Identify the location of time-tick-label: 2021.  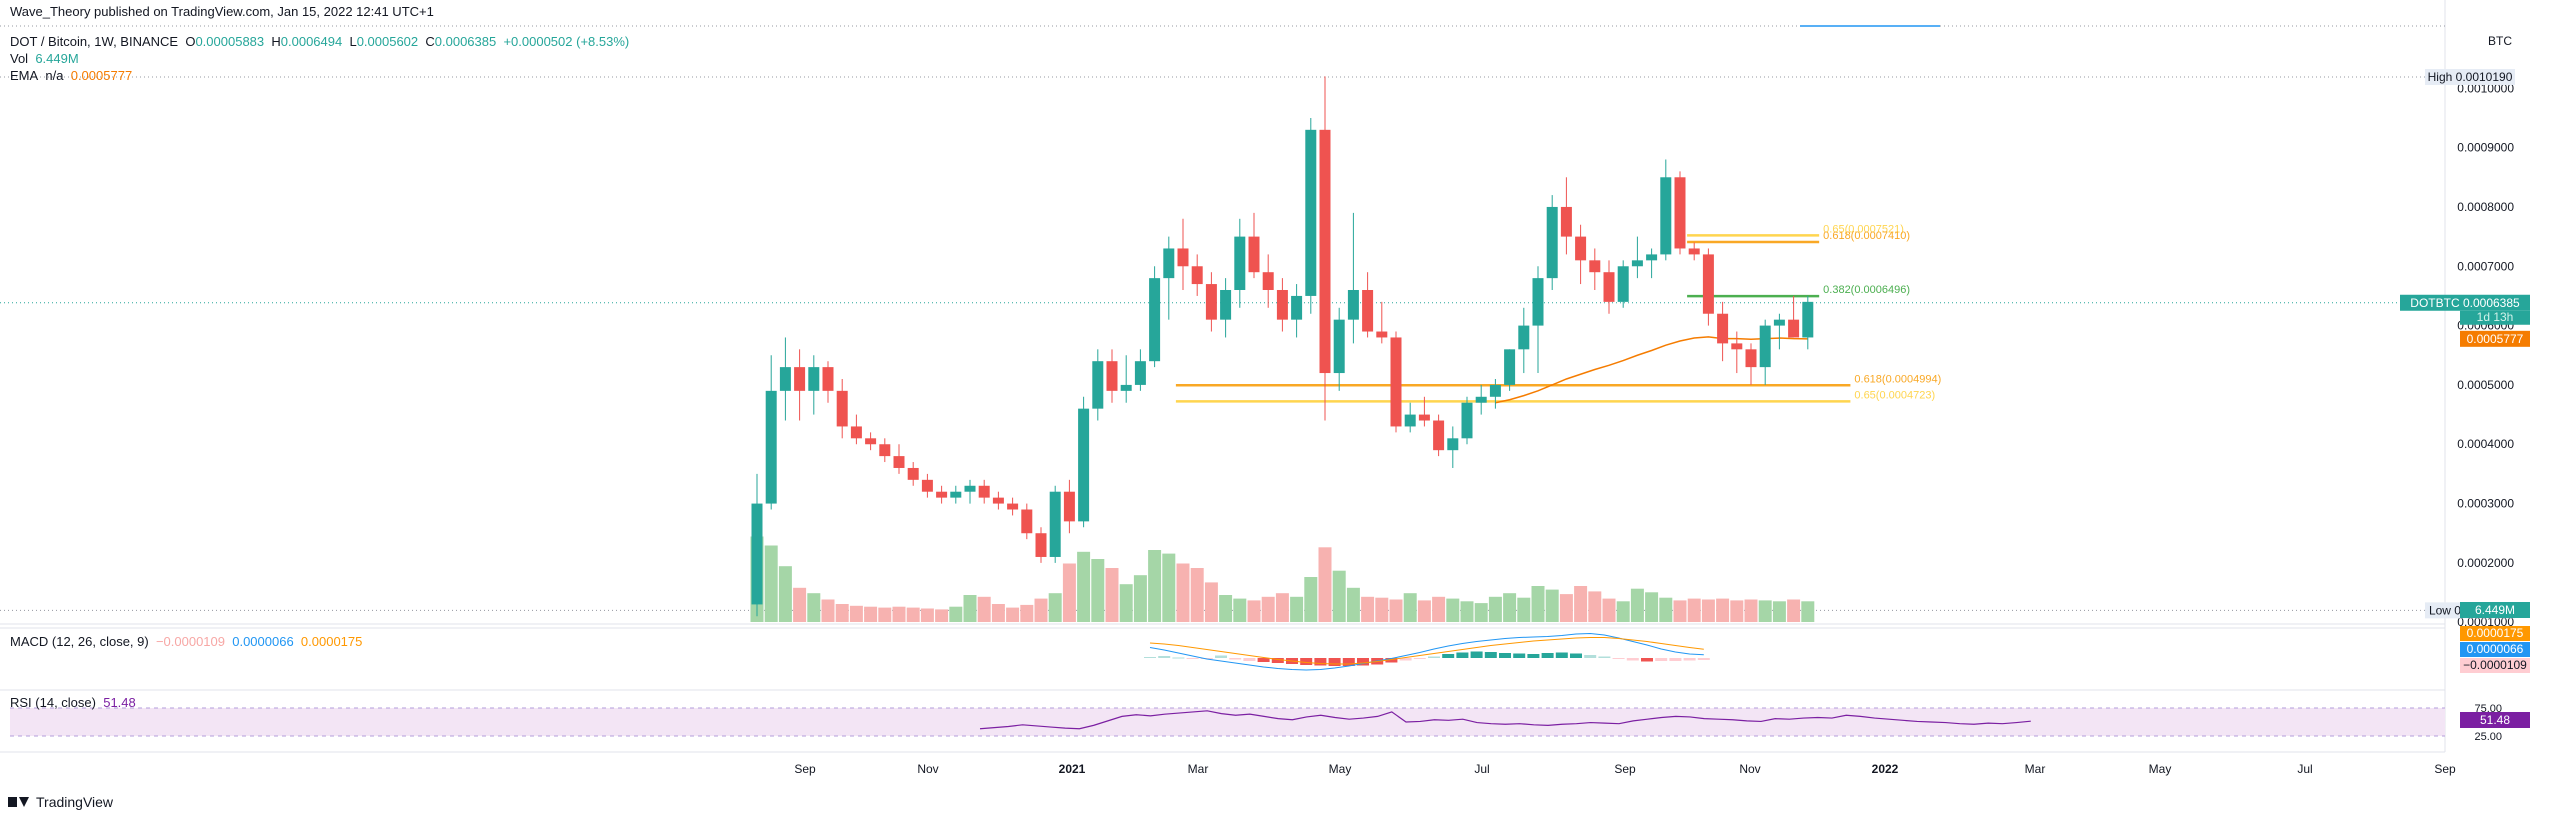
(1072, 769).